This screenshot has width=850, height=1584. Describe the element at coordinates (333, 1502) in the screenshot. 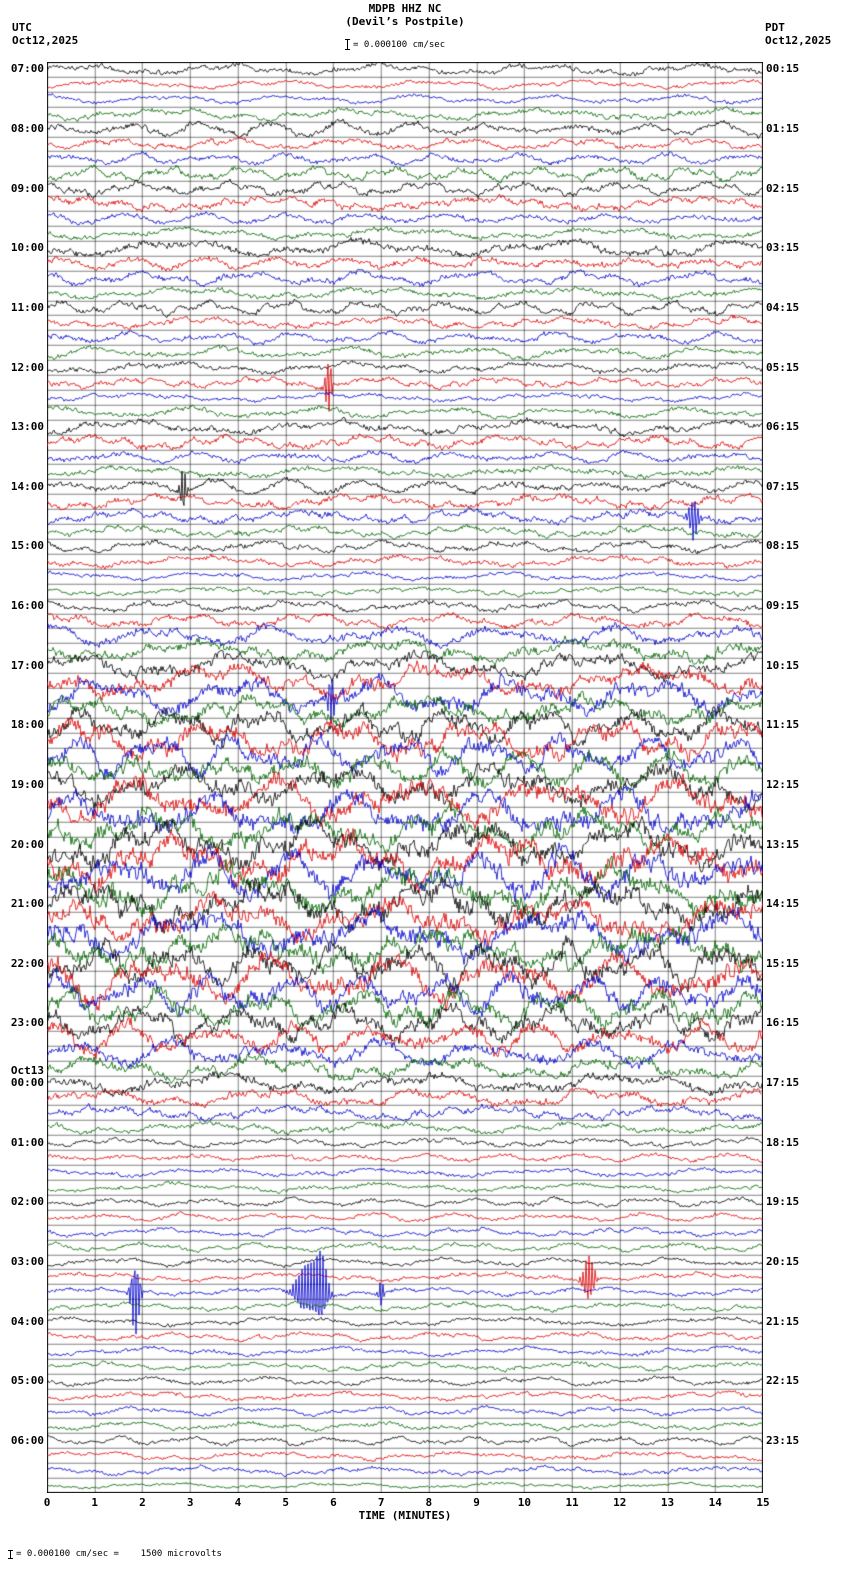

I see `x-tick-label: 6` at that location.